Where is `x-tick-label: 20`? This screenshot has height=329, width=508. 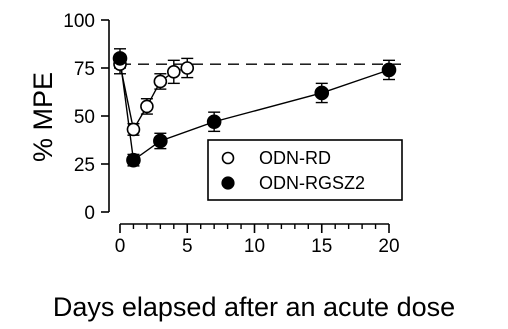 x-tick-label: 20 is located at coordinates (388, 246).